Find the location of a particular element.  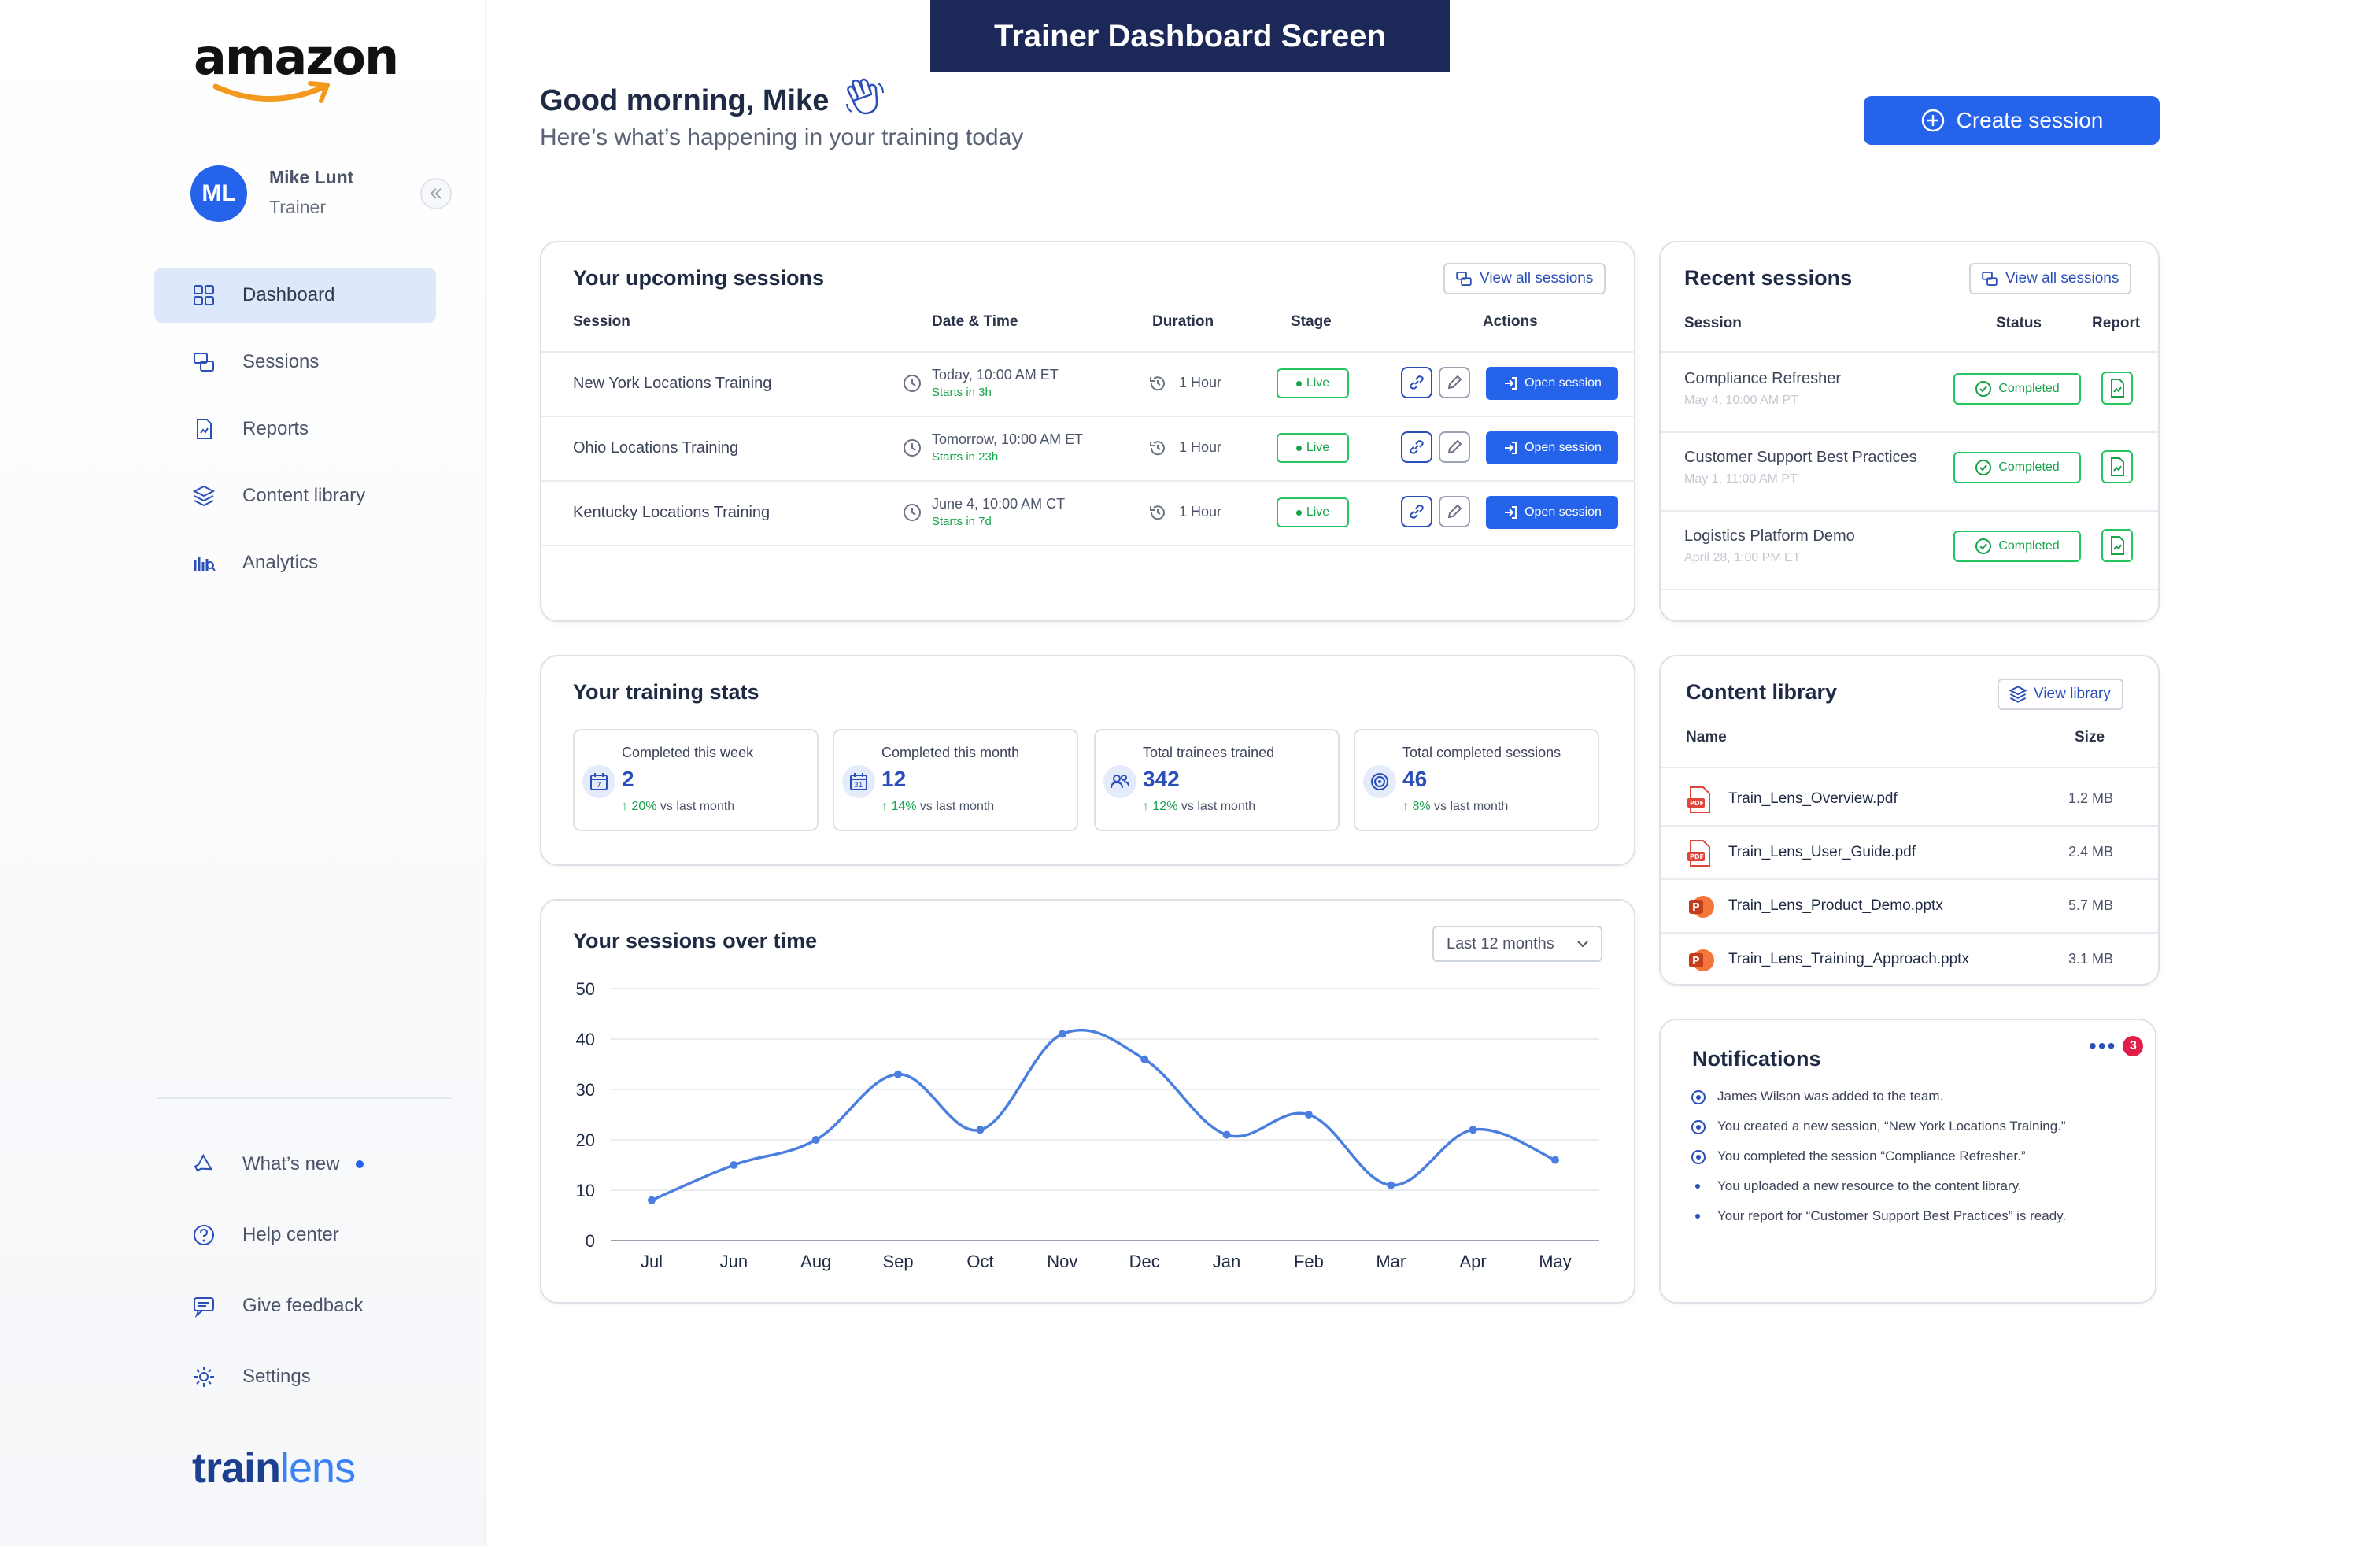

users-icon is located at coordinates (1119, 782).